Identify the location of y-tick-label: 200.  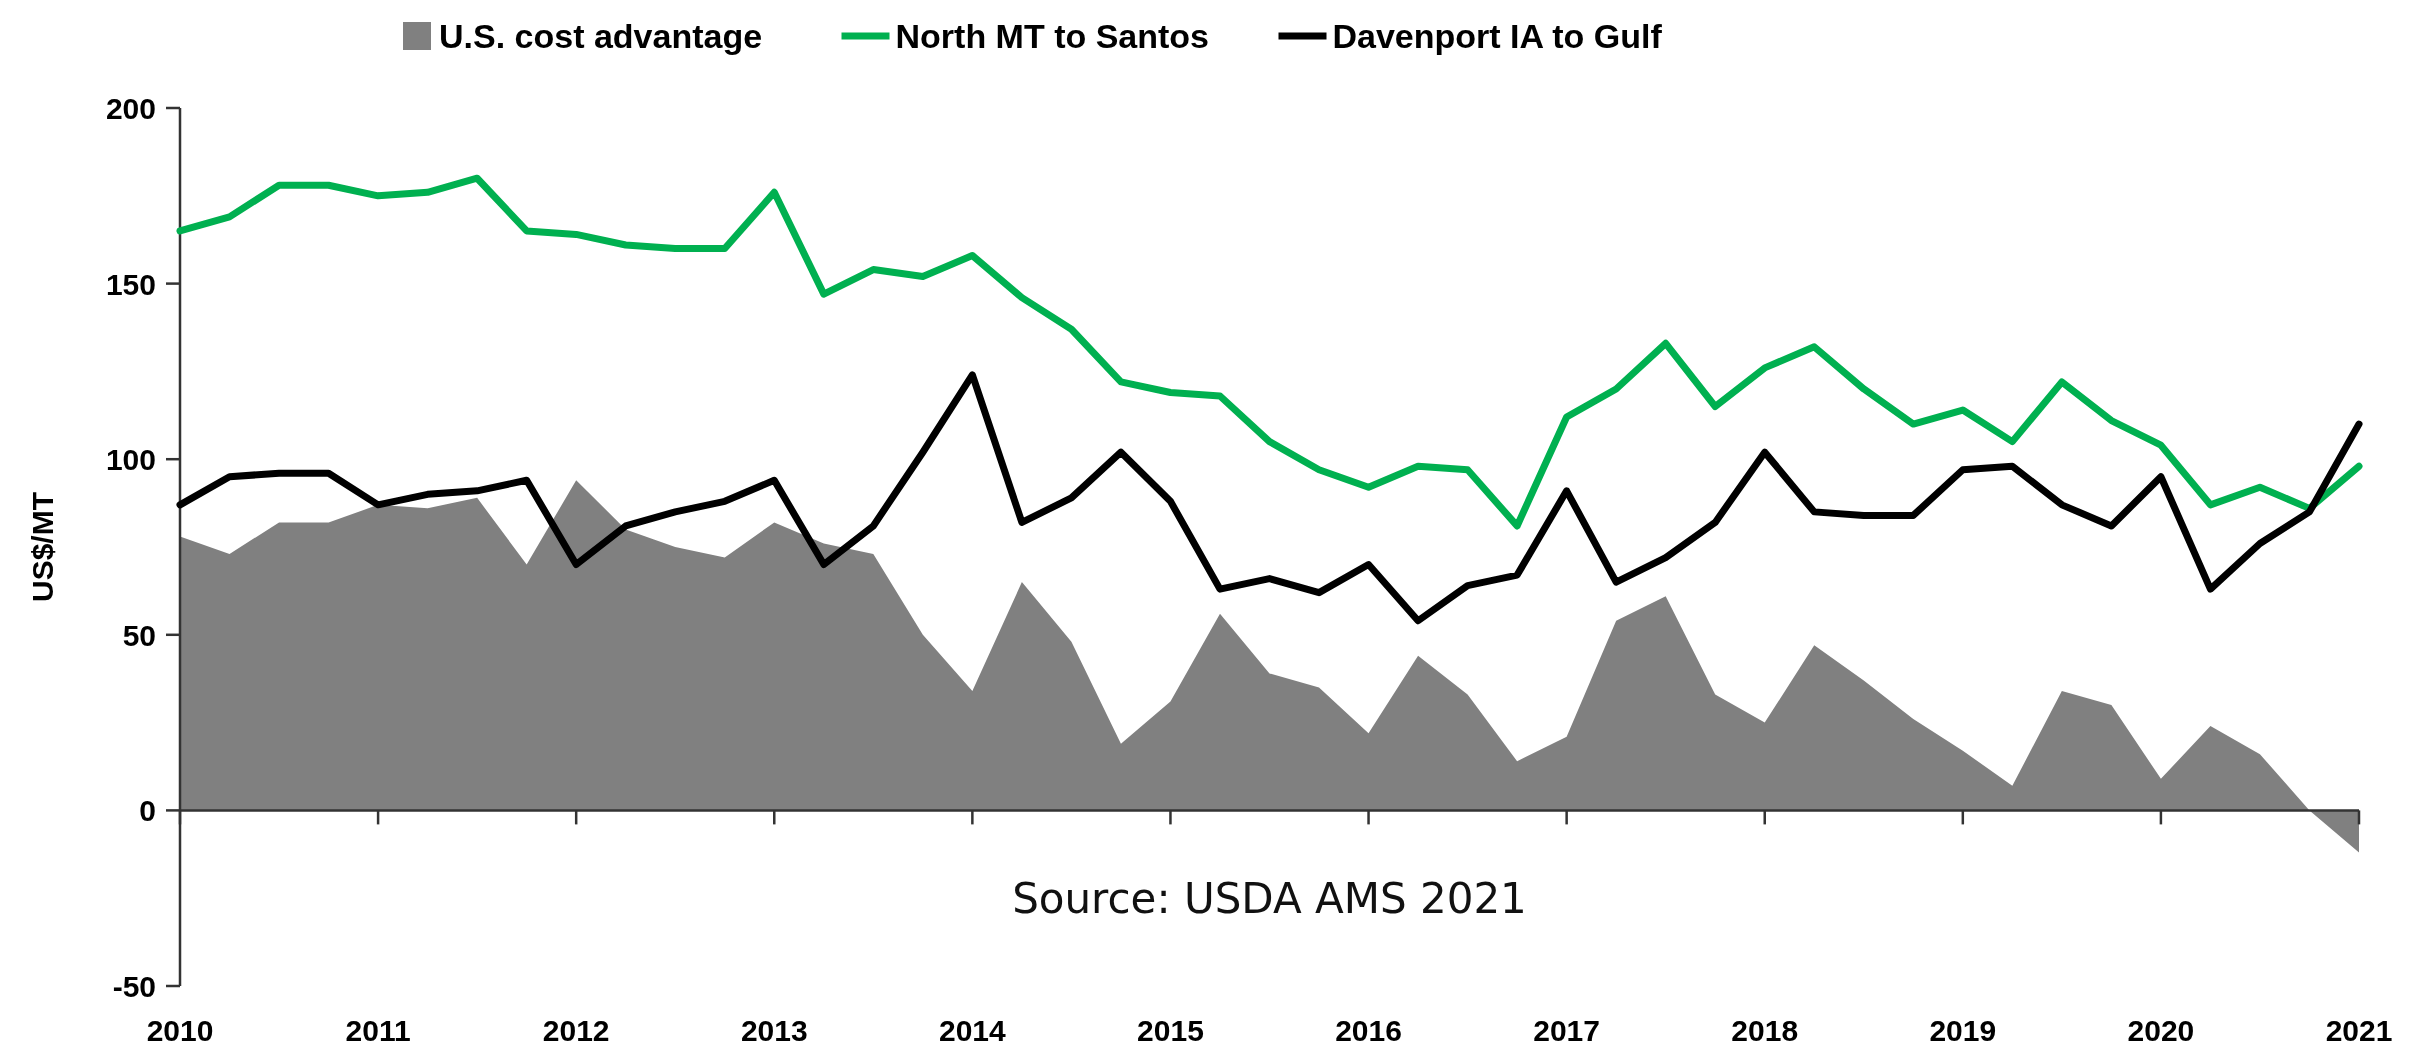
(130, 108).